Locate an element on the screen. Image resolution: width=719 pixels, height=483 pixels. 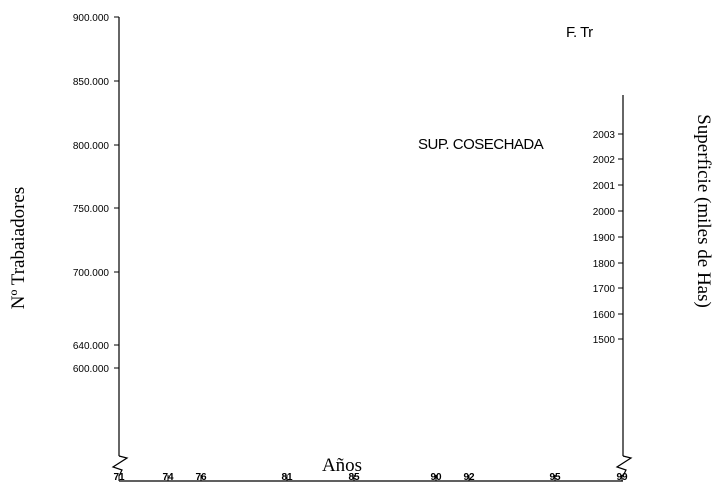
series-label-f-tr: F. Tr is located at coordinates (579, 32).